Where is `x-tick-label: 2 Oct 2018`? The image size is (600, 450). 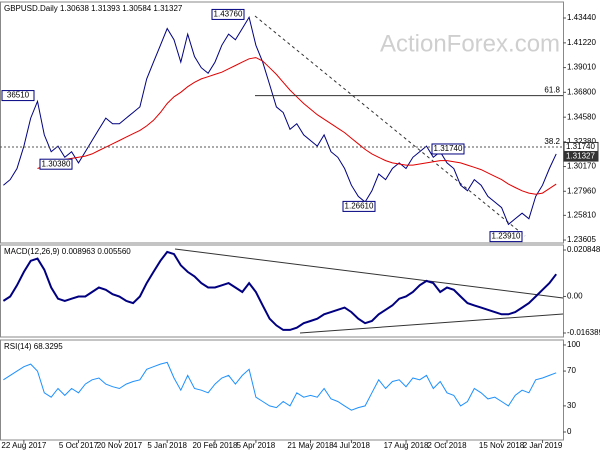 x-tick-label: 2 Oct 2018 is located at coordinates (447, 445).